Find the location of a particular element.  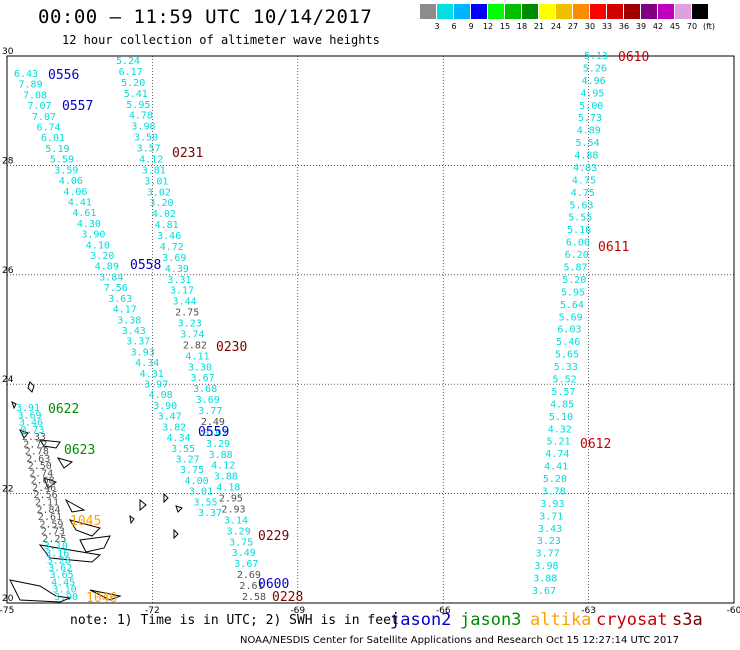

lat-tick-label: 28 is located at coordinates (8, 161).